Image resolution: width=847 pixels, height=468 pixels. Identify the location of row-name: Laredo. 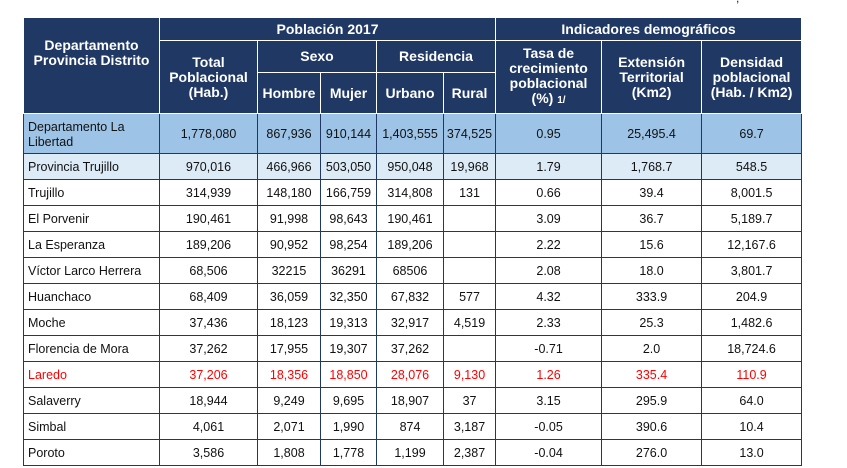
(91, 374).